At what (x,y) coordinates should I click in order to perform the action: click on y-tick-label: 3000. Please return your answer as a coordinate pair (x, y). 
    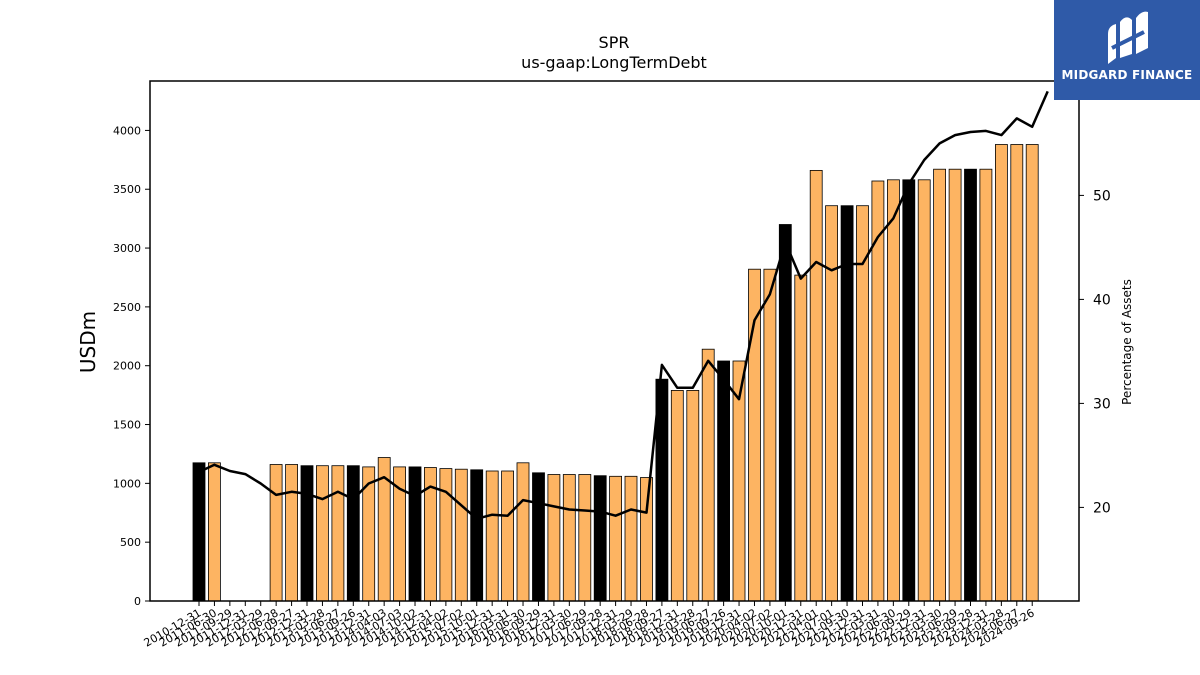
    Looking at the image, I should click on (127, 248).